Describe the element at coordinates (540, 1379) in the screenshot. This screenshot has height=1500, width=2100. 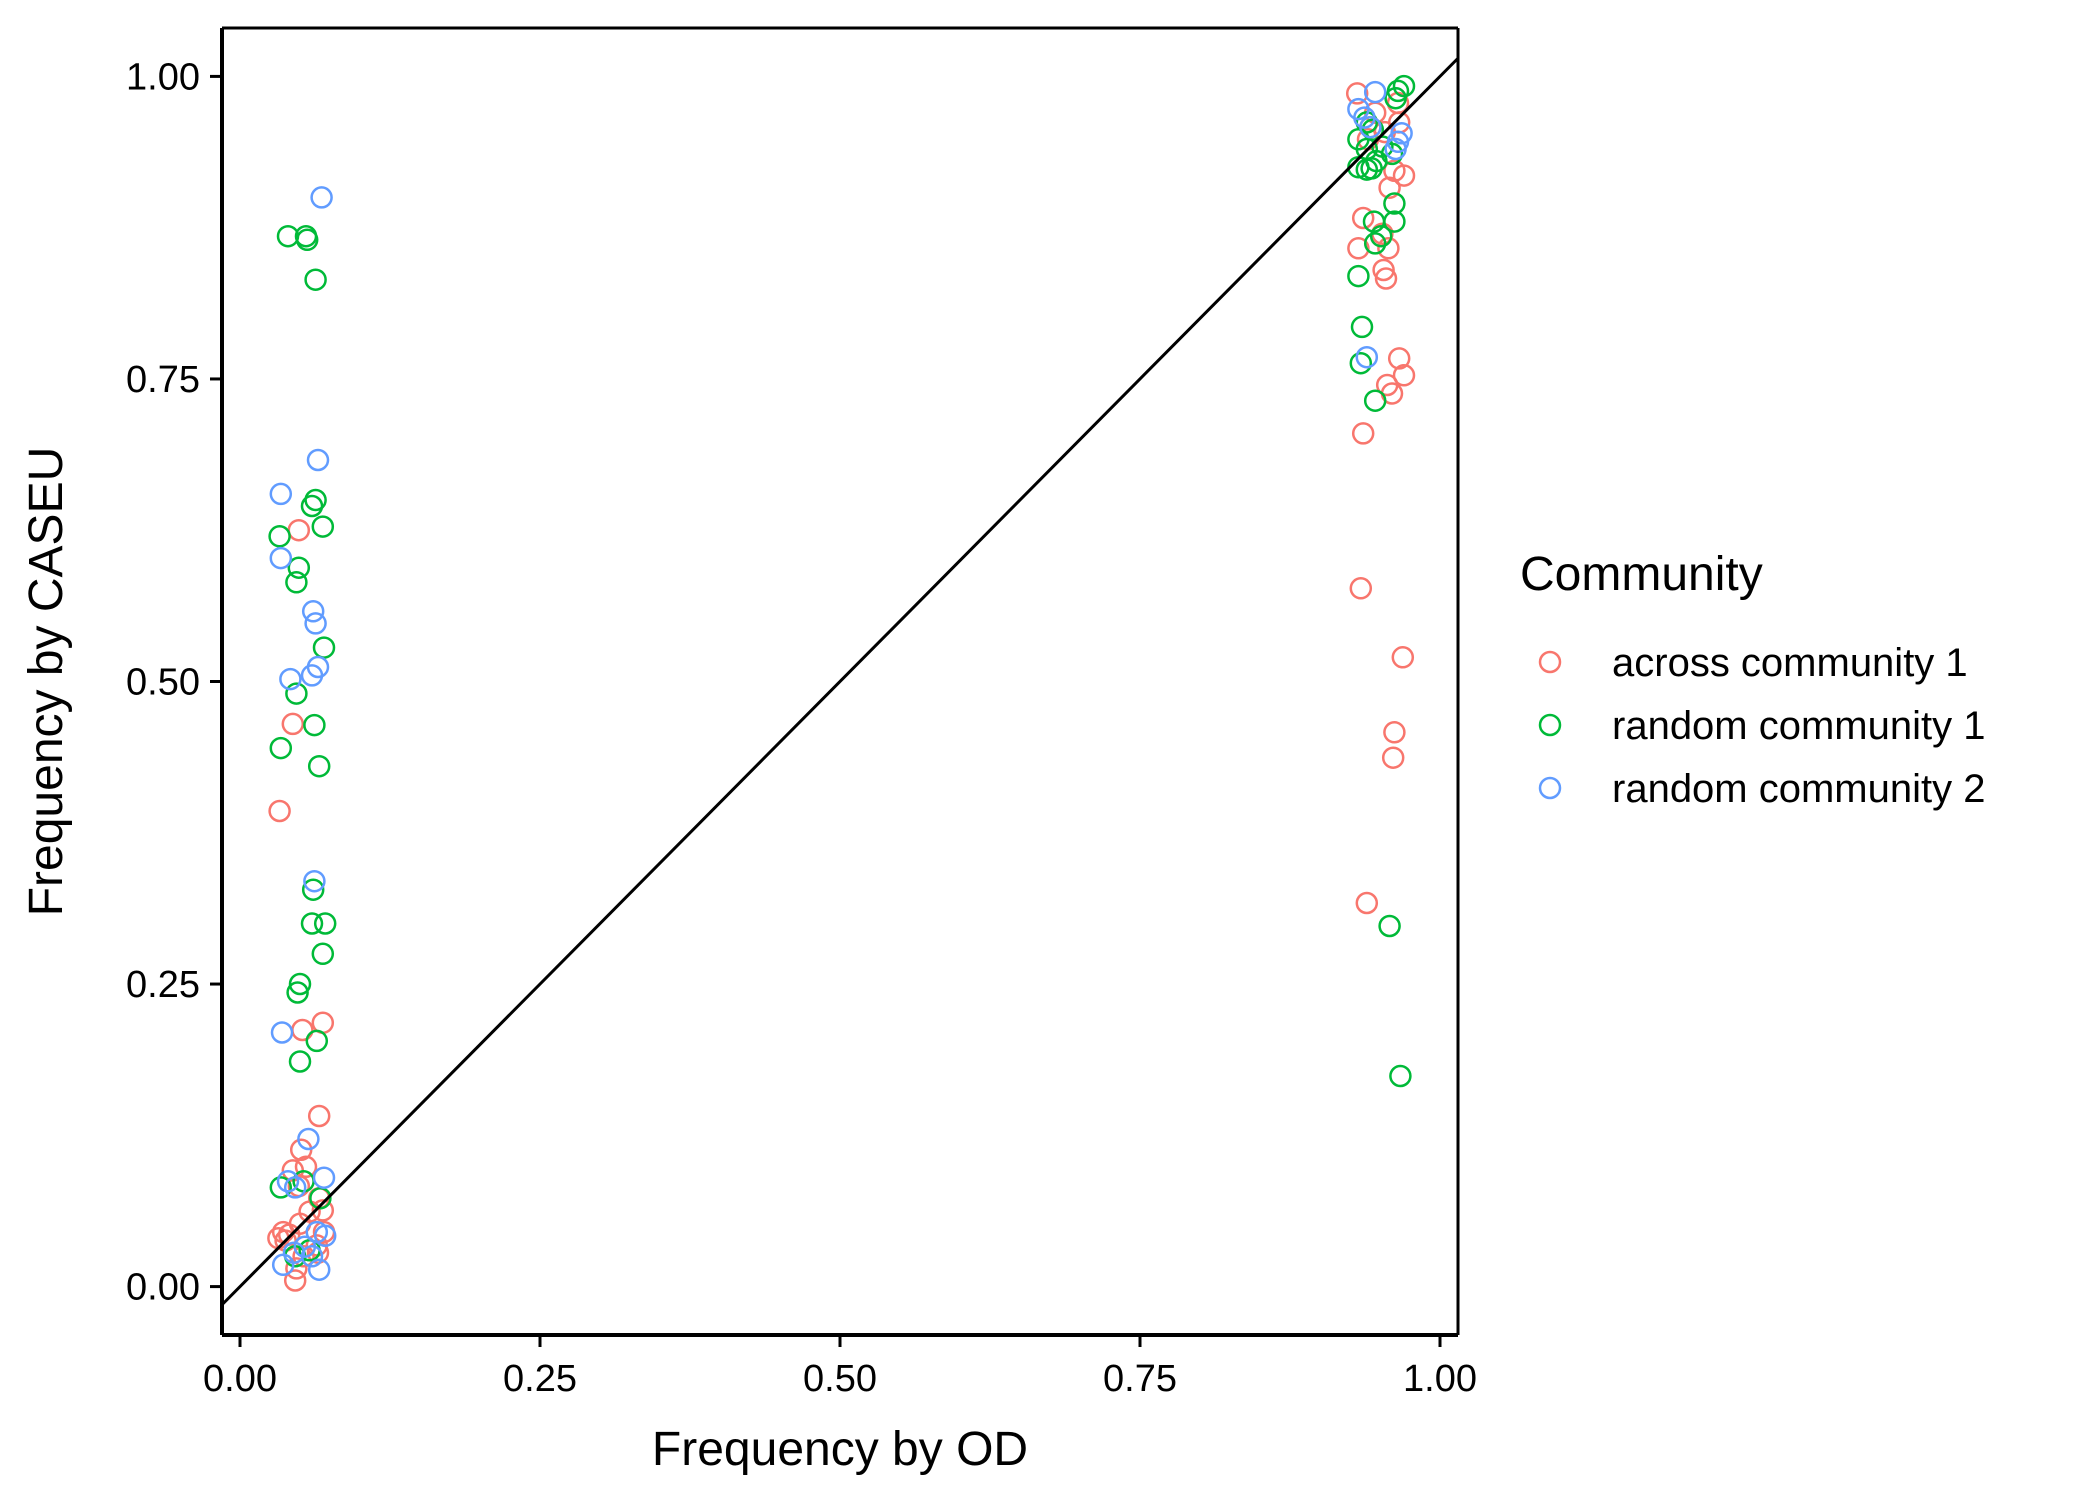
I see `x-tick-label: 0.25` at that location.